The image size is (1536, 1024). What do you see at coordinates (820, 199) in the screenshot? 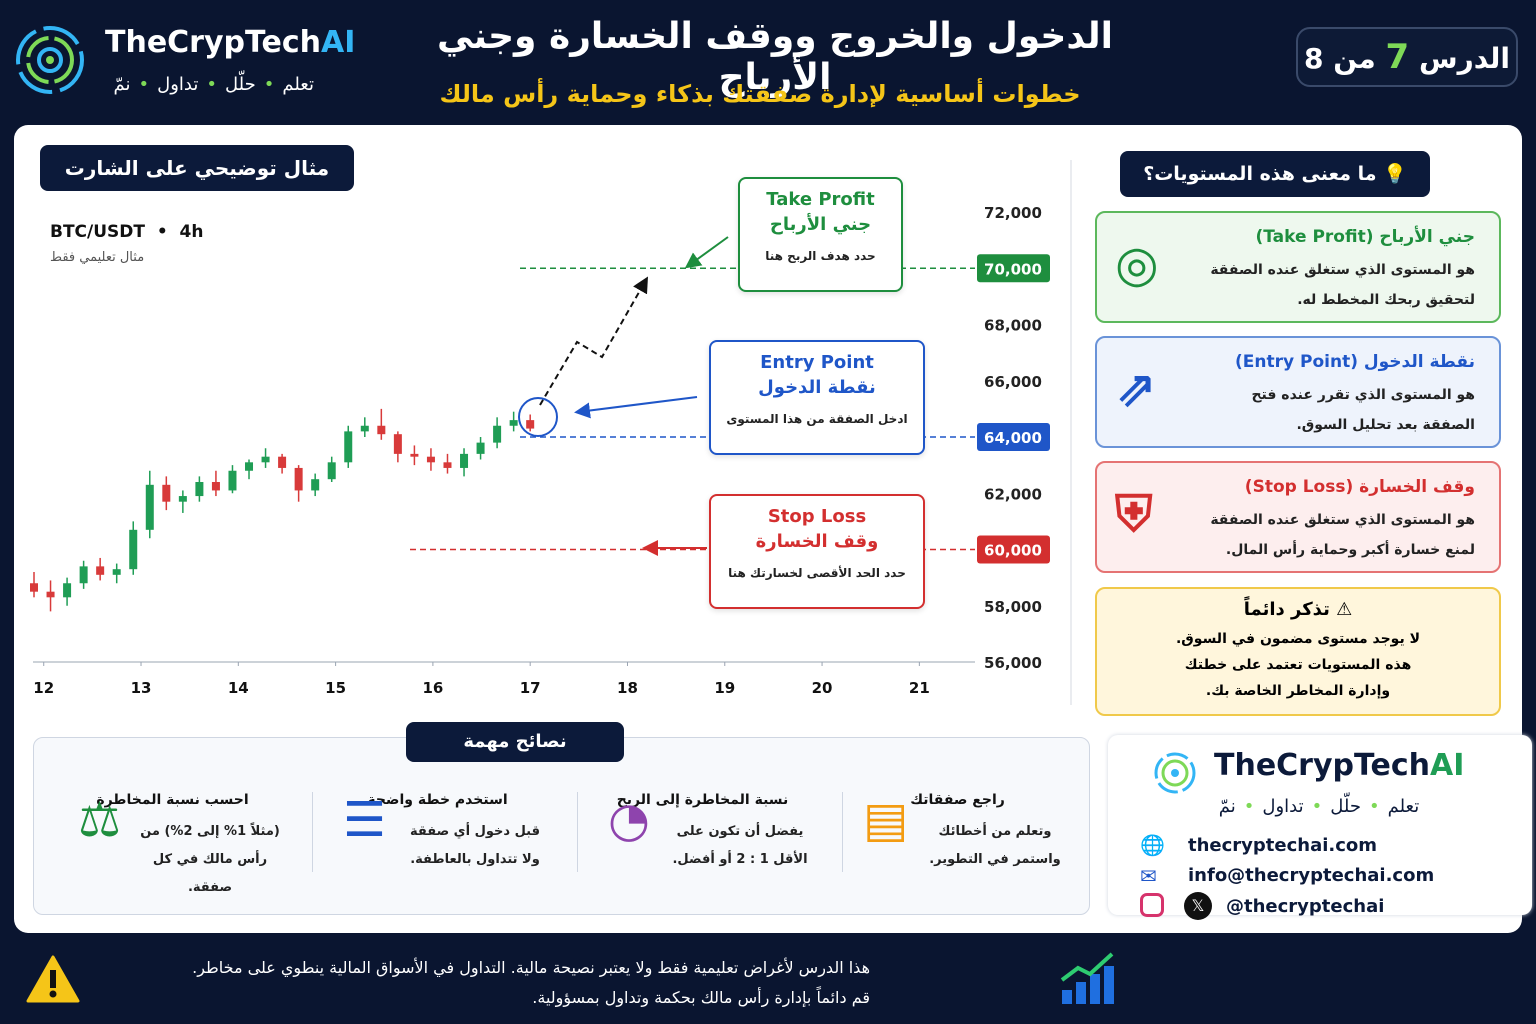
I see `level-name: Take Profit` at bounding box center [820, 199].